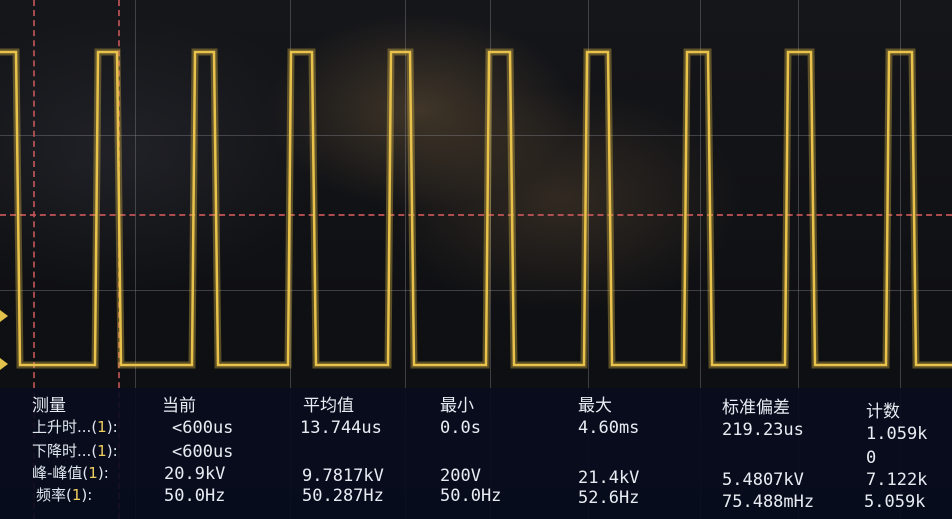 This screenshot has width=952, height=519. What do you see at coordinates (203, 428) in the screenshot?
I see `rise-current: <600us` at bounding box center [203, 428].